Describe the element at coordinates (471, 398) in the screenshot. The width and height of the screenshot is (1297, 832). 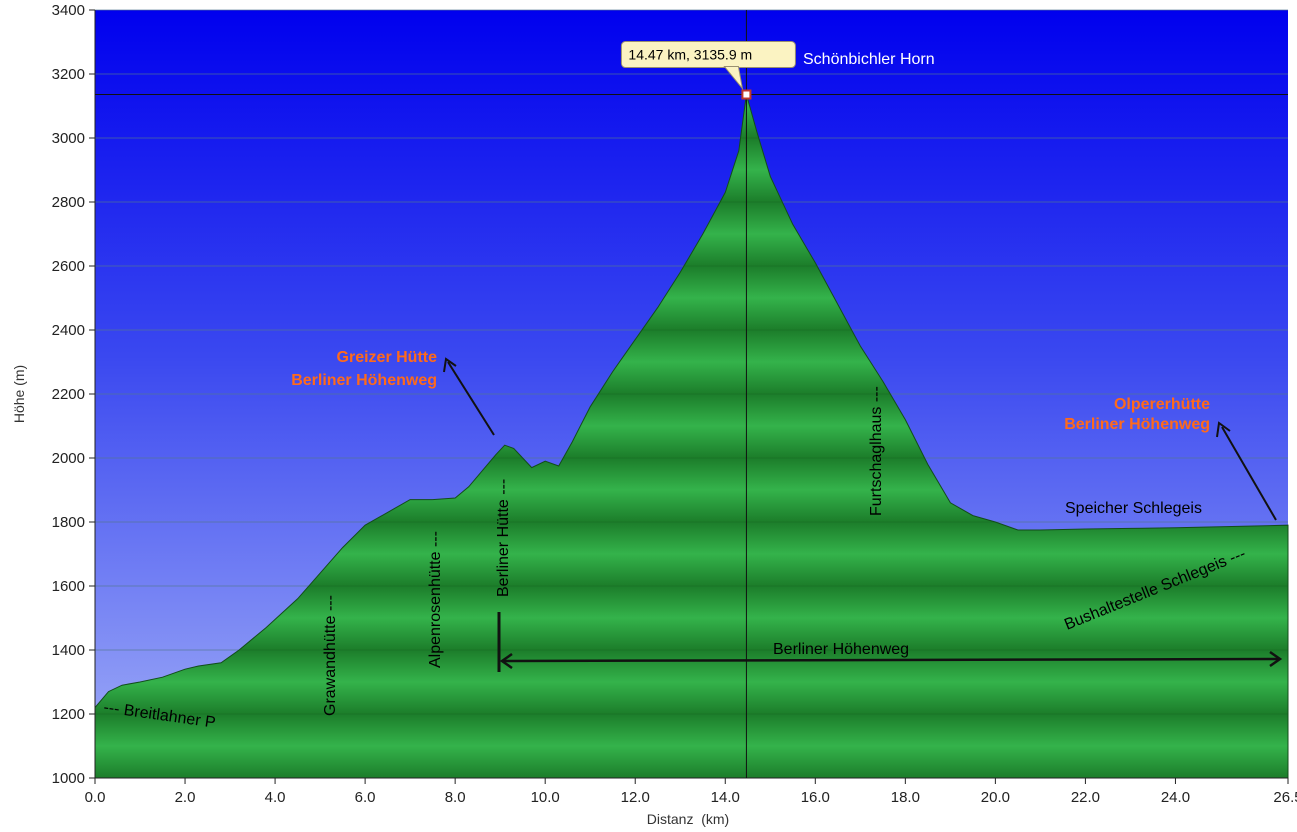
I see `arrow-greizer` at that location.